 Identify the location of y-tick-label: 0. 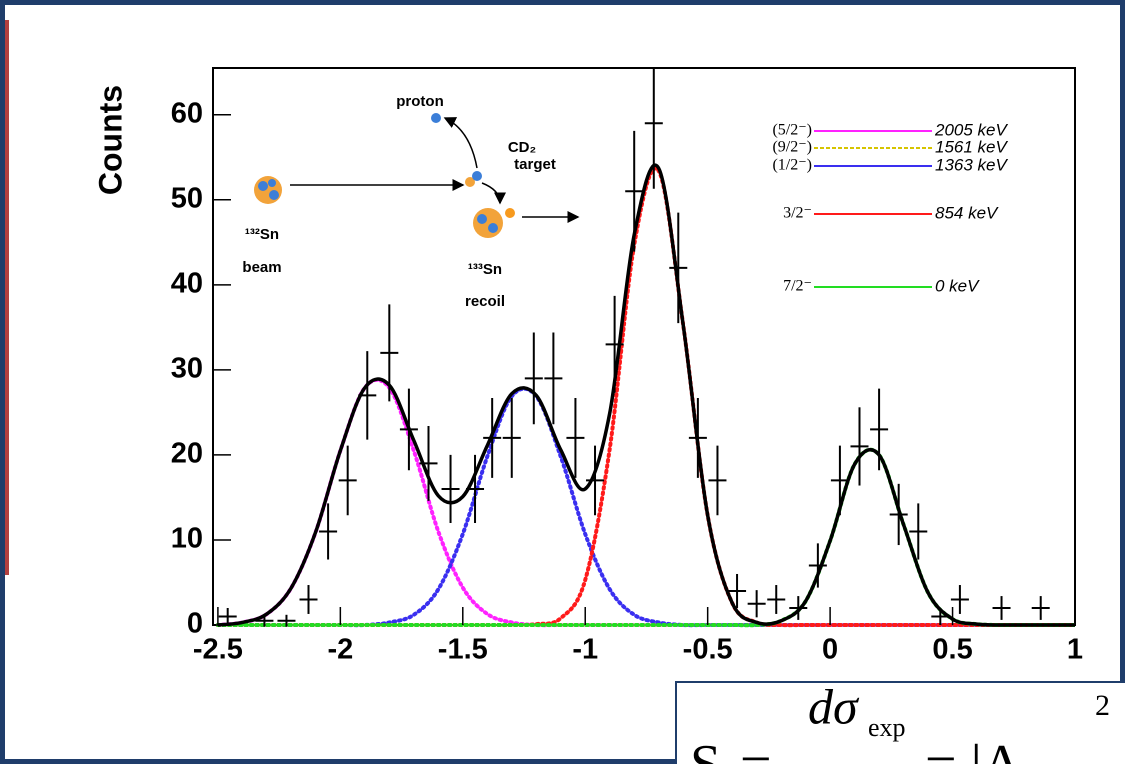
(195, 624).